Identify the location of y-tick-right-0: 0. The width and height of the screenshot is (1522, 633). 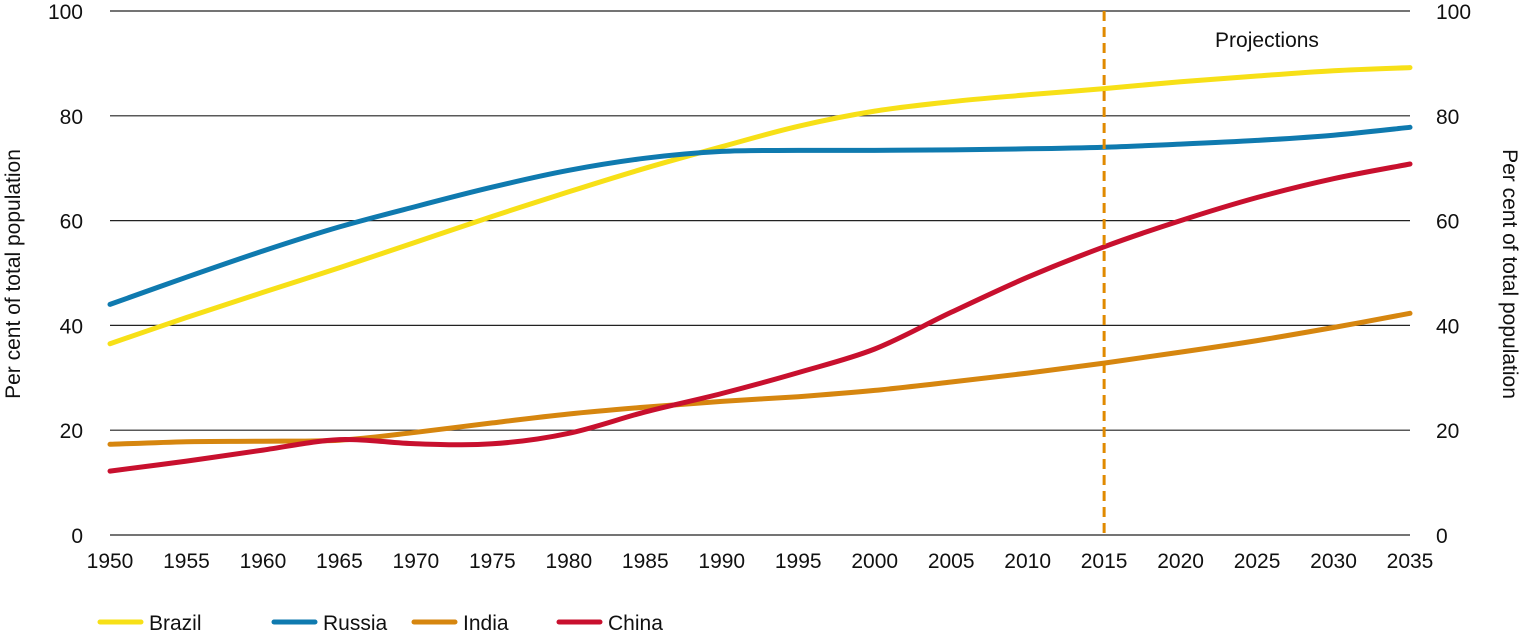
(1442, 536).